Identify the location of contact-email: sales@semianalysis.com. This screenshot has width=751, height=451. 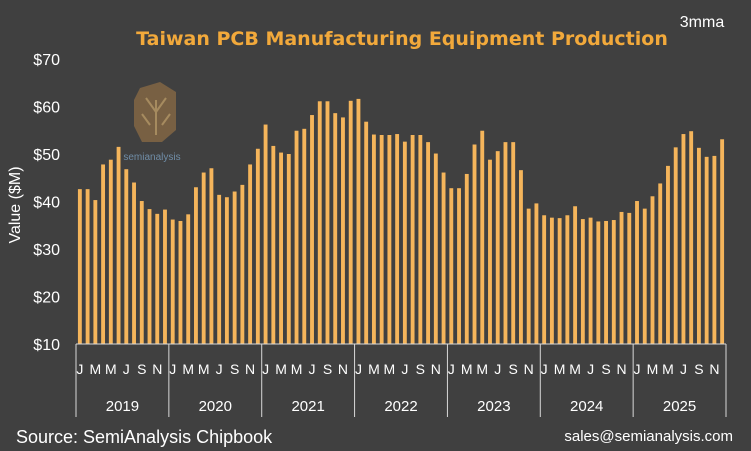
(648, 436).